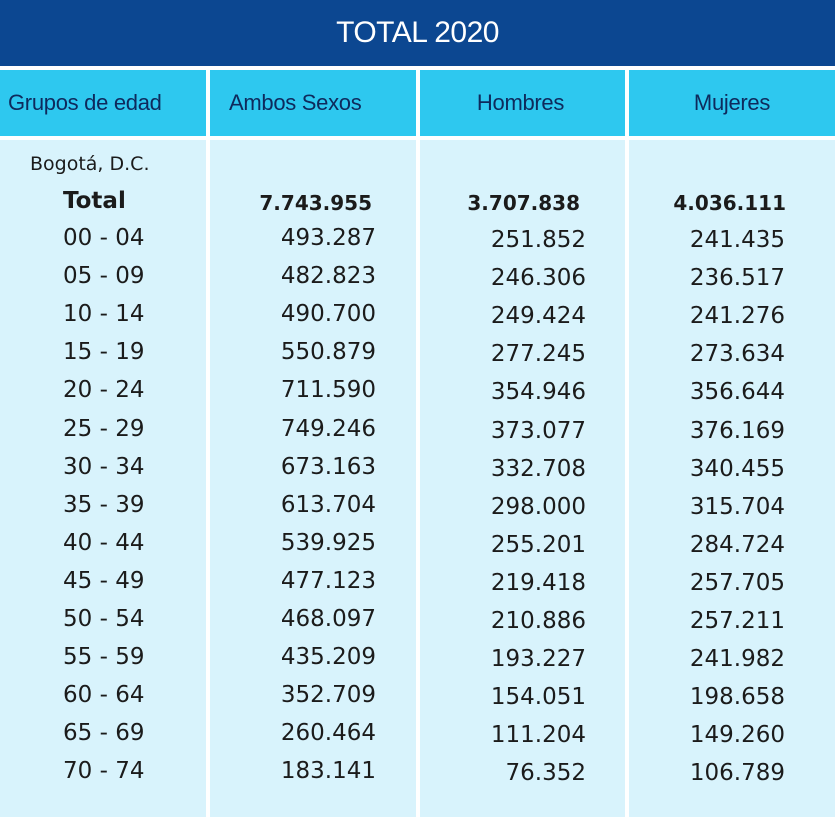 The width and height of the screenshot is (835, 817). Describe the element at coordinates (737, 659) in the screenshot. I see `row-mujeres: 241.982` at that location.